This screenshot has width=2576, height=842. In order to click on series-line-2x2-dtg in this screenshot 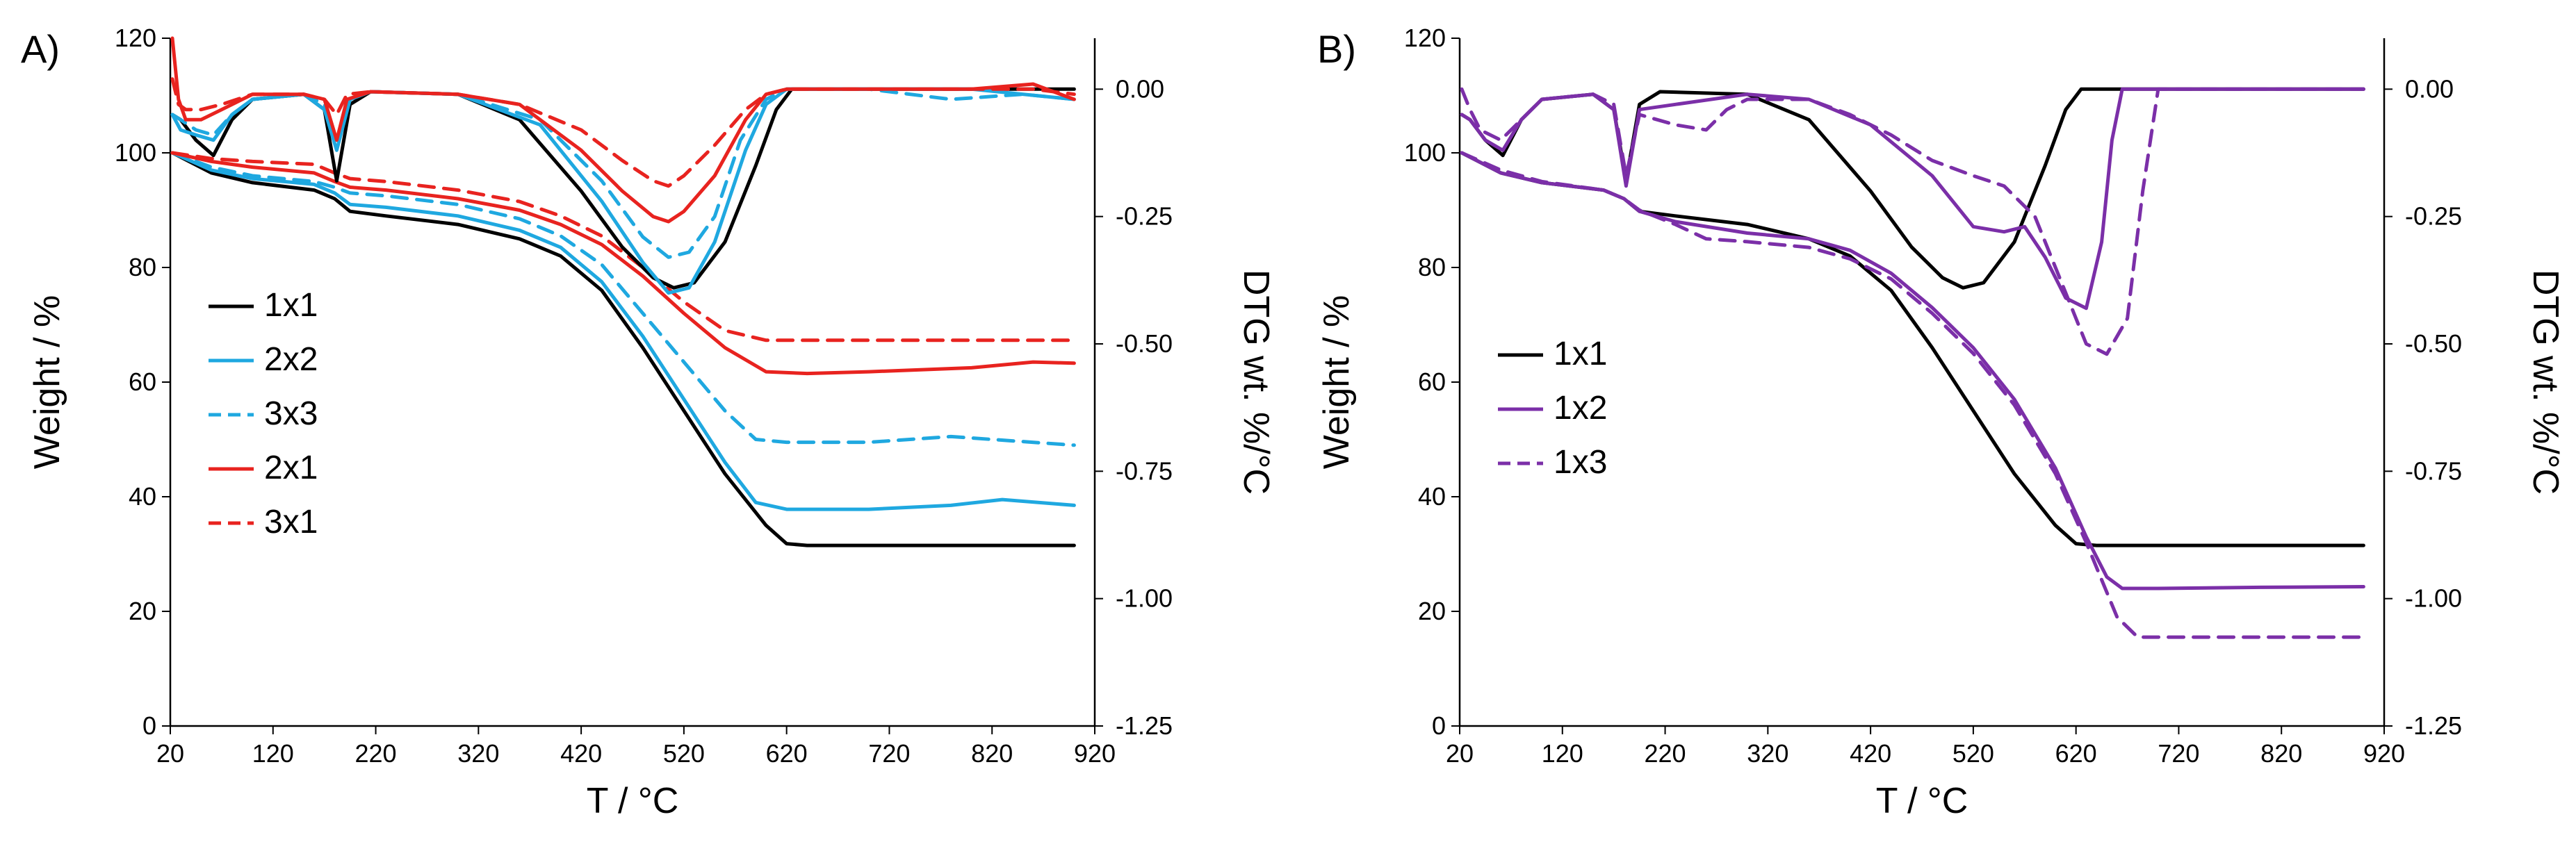, I will do `click(623, 191)`.